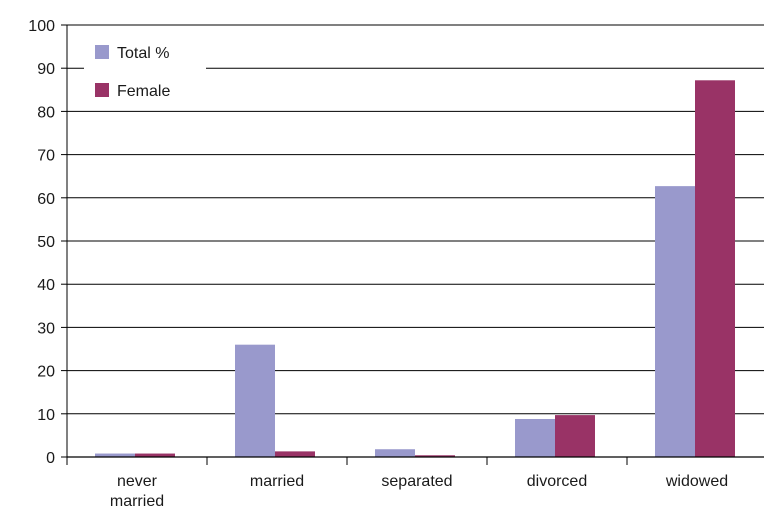 The width and height of the screenshot is (764, 516). I want to click on legend: Total % Female, so click(145, 69).